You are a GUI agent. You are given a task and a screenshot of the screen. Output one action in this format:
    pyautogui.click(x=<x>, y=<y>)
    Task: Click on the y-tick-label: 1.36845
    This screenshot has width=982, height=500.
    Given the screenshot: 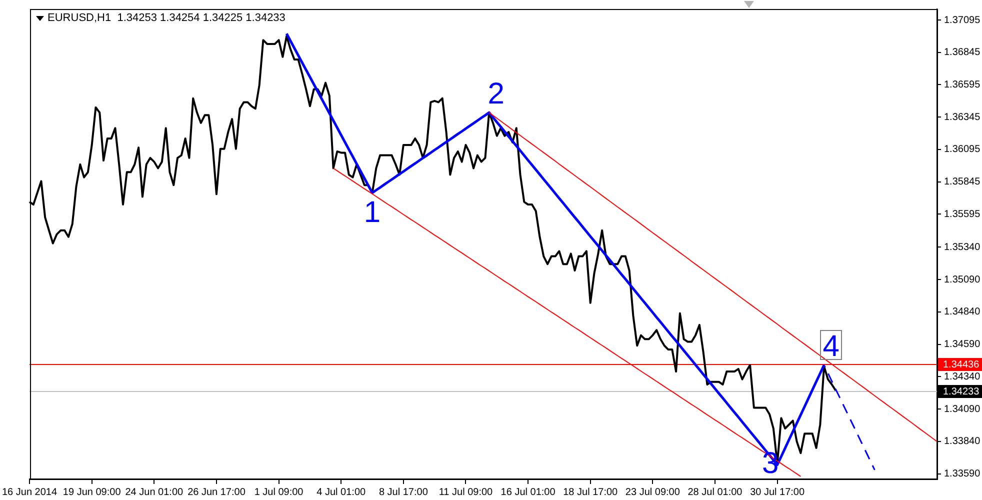 What is the action you would take?
    pyautogui.click(x=962, y=52)
    